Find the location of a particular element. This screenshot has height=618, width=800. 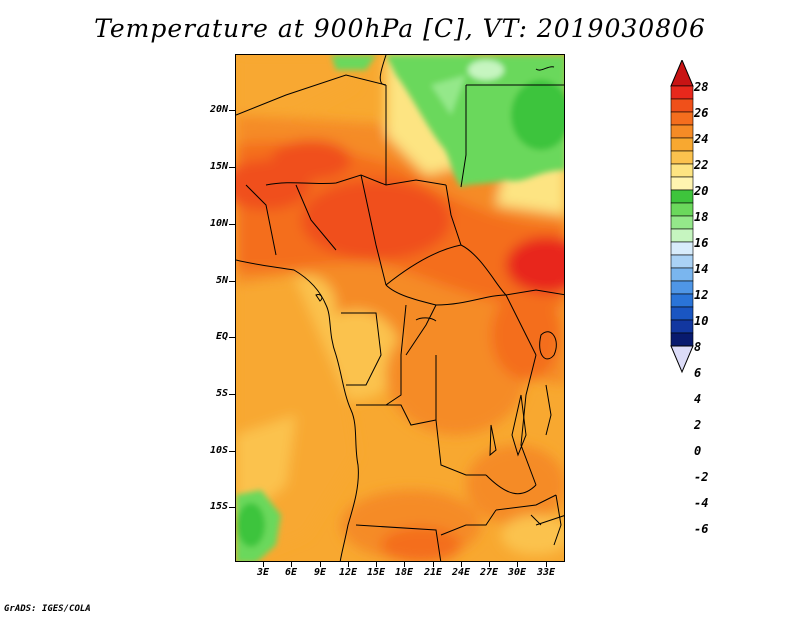

colorbar-label: 2 is located at coordinates (698, 425).